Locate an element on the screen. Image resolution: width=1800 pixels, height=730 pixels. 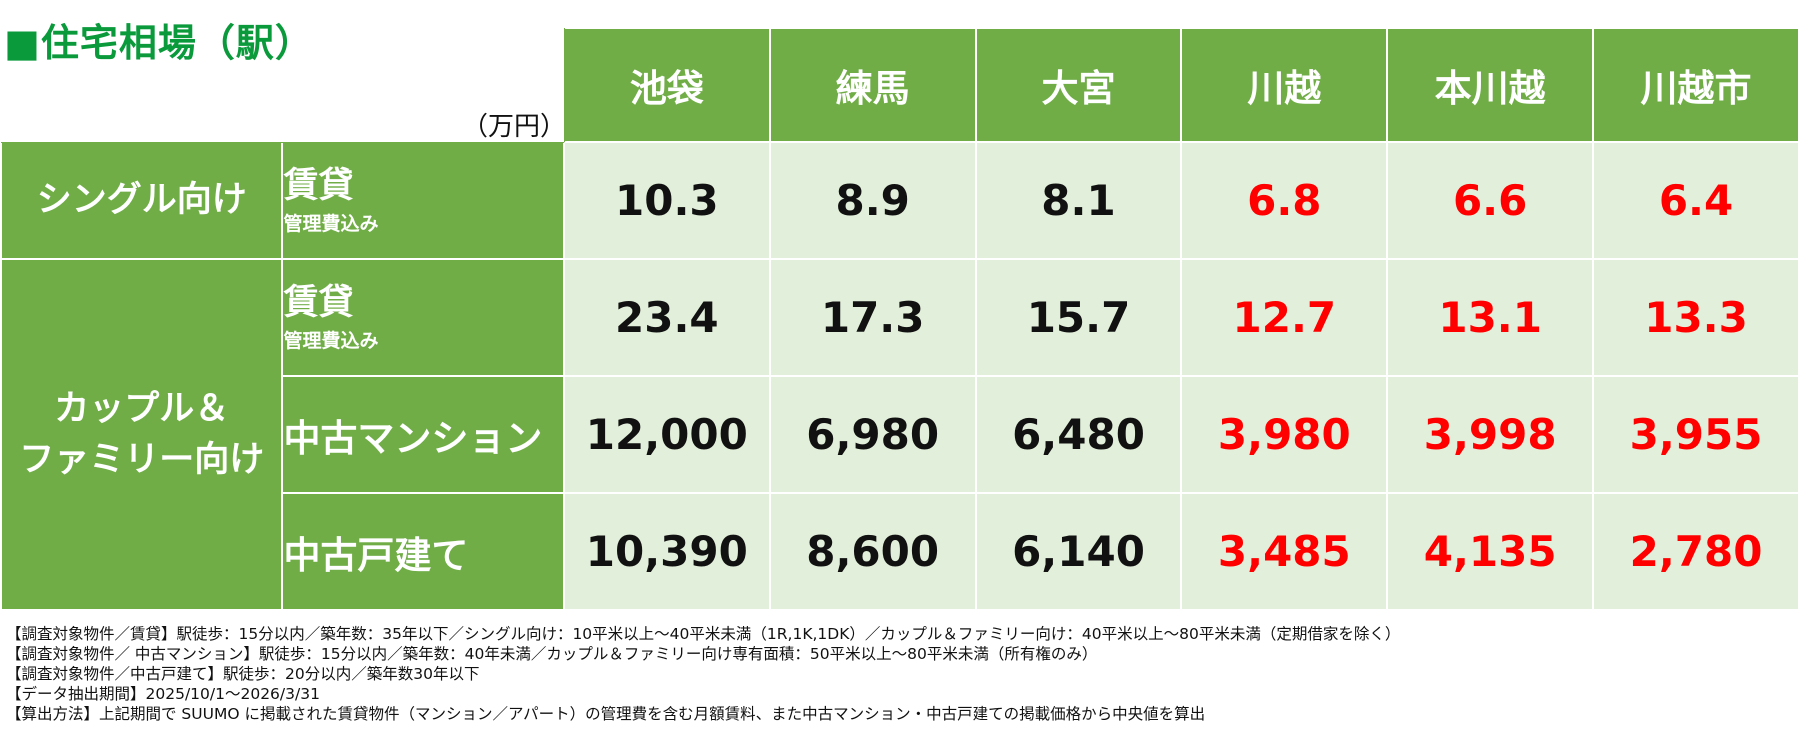
group-label-family: カップル＆ ファミリー向け is located at coordinates (142, 434).